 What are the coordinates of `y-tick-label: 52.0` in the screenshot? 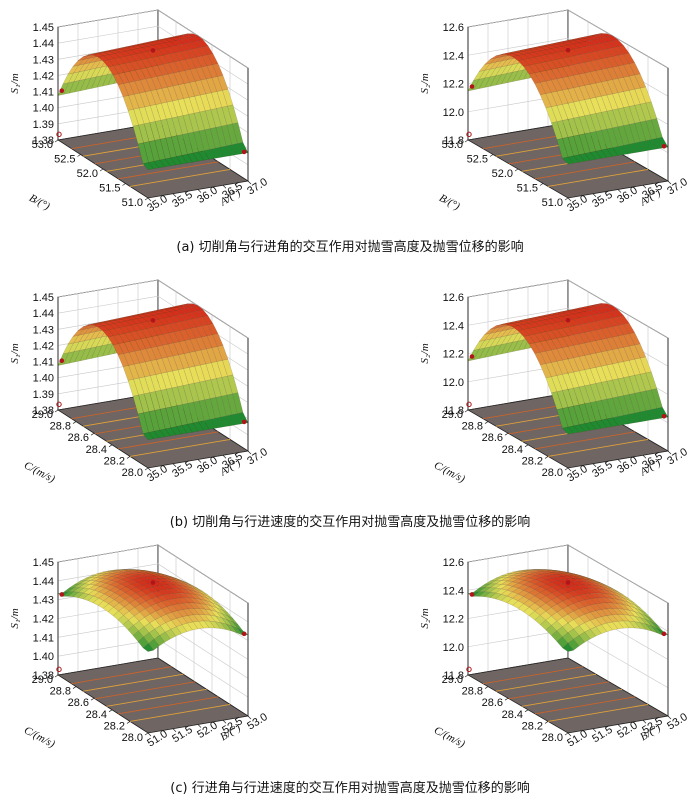 It's located at (502, 174).